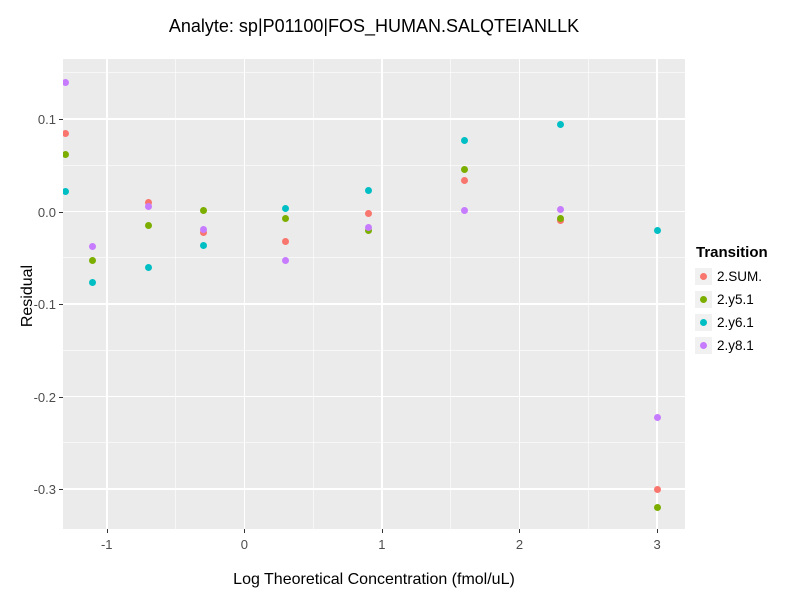  I want to click on x-axis-title: Log Theoretical Concentration (fmol/uL), so click(374, 579).